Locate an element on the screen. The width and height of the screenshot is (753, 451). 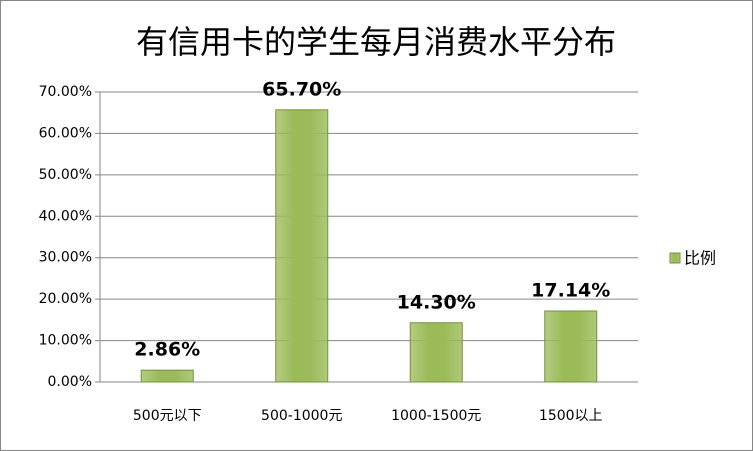
legend-swatch is located at coordinates (675, 258).